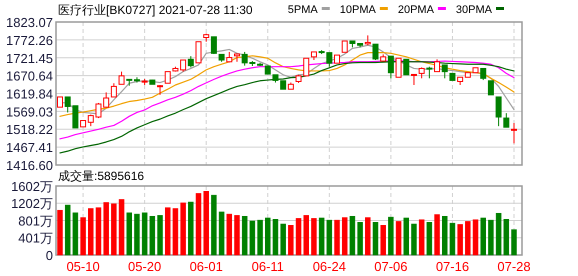 The width and height of the screenshot is (578, 276). I want to click on chart-title: 医疗行业[BK0727] 2021-07-28 11:30, so click(155, 10).